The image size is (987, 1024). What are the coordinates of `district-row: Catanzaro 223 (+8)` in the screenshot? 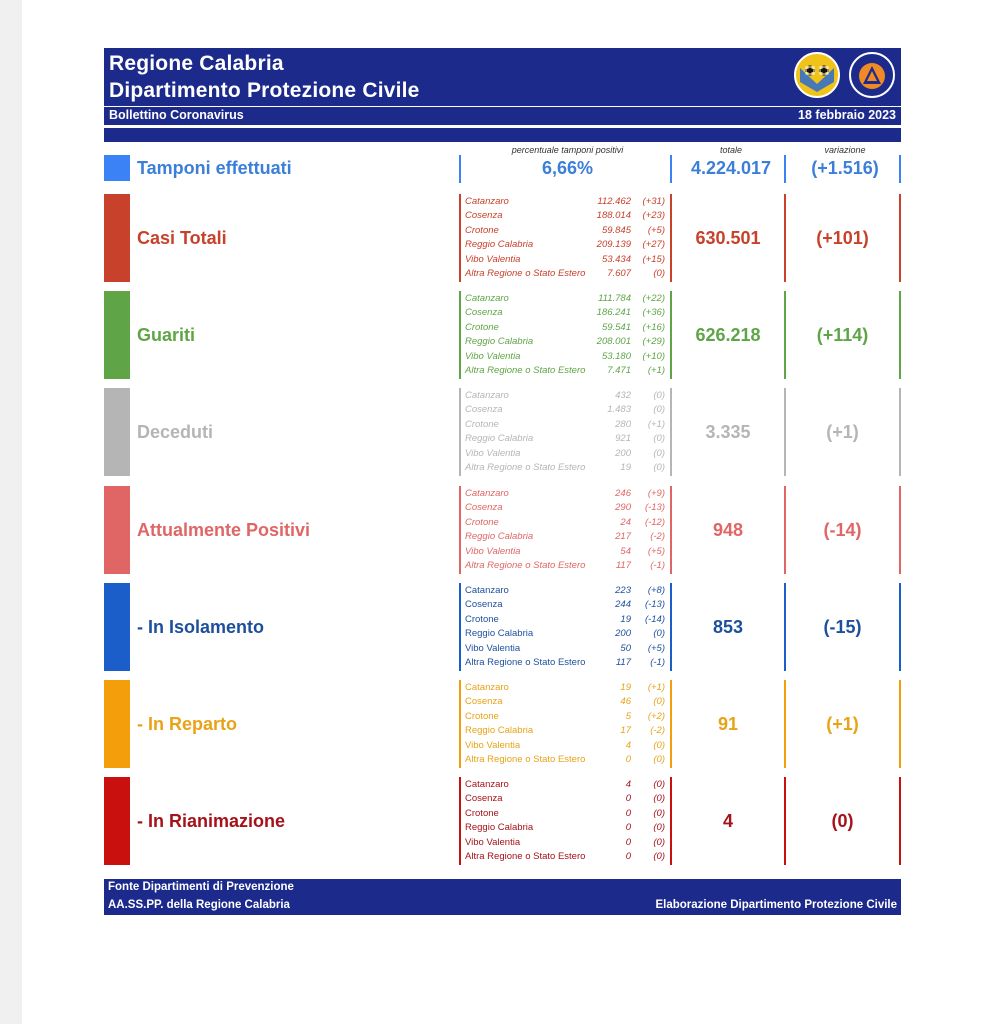 It's located at (565, 591).